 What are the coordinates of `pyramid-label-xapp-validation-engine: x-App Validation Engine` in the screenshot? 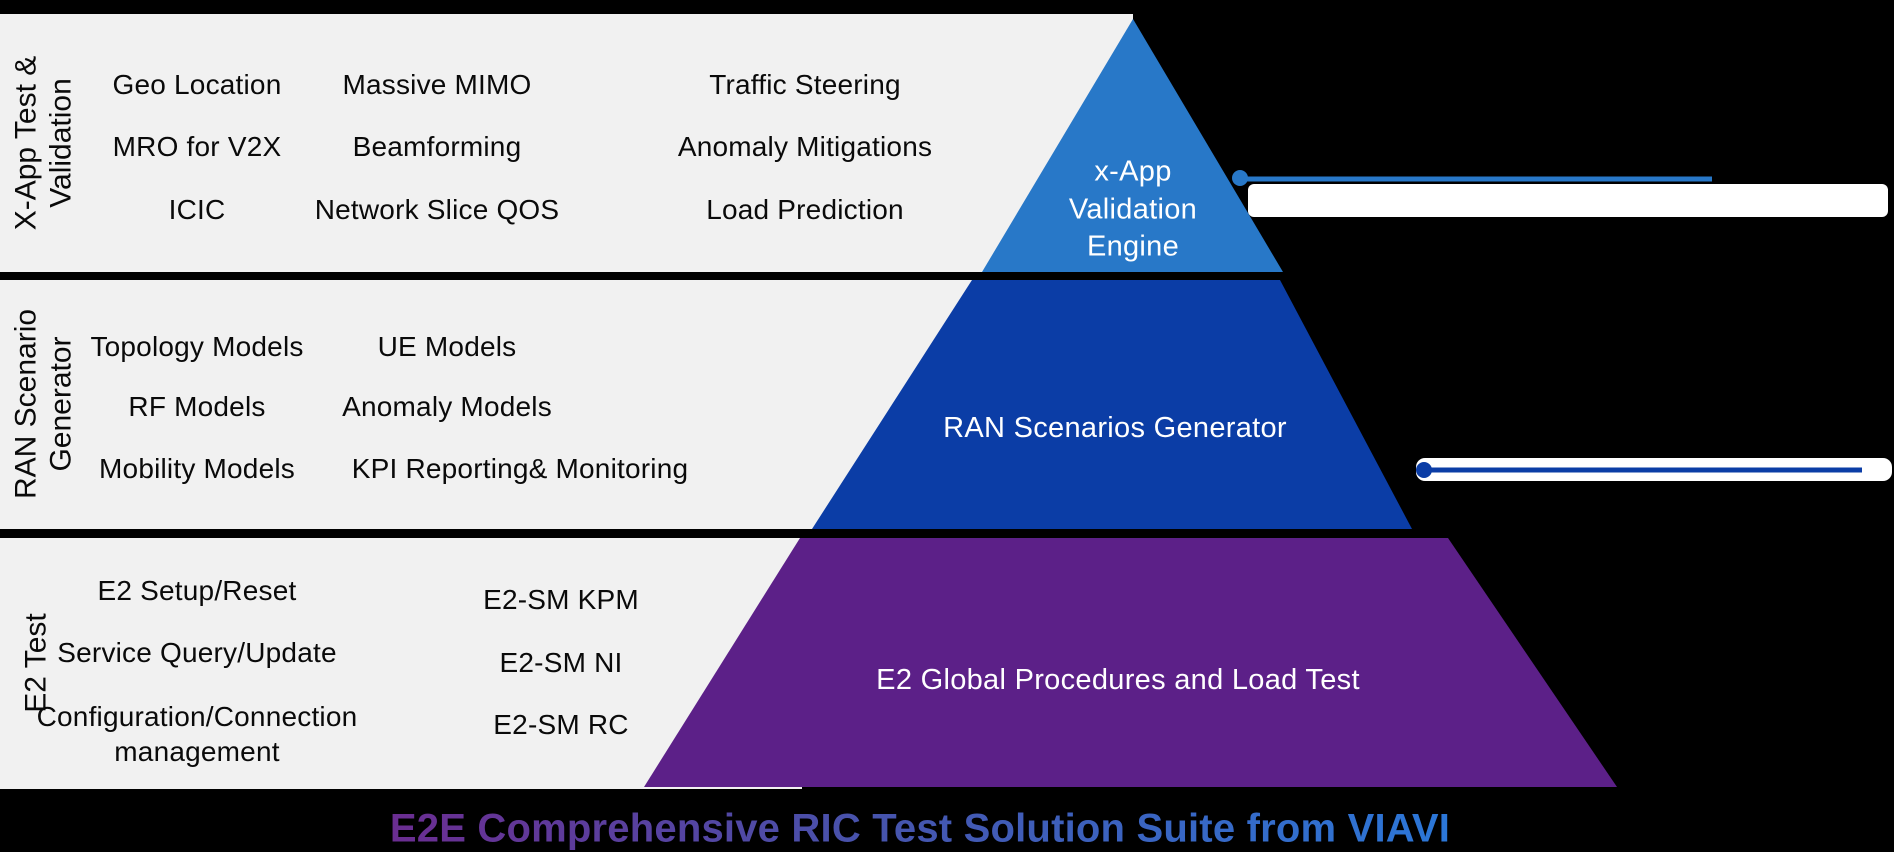 It's located at (1133, 209).